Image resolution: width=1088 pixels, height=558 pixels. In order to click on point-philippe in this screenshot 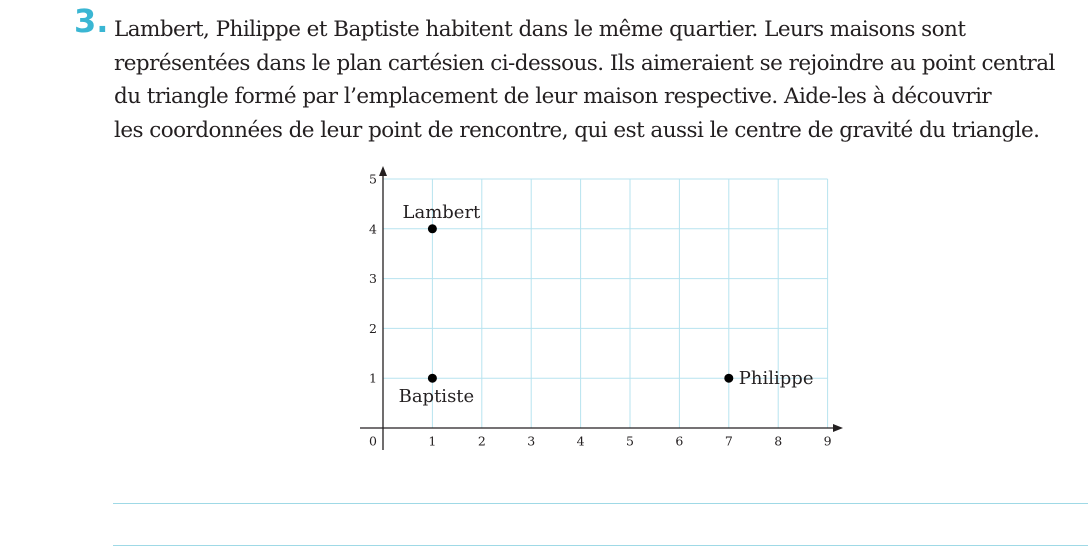, I will do `click(729, 378)`.